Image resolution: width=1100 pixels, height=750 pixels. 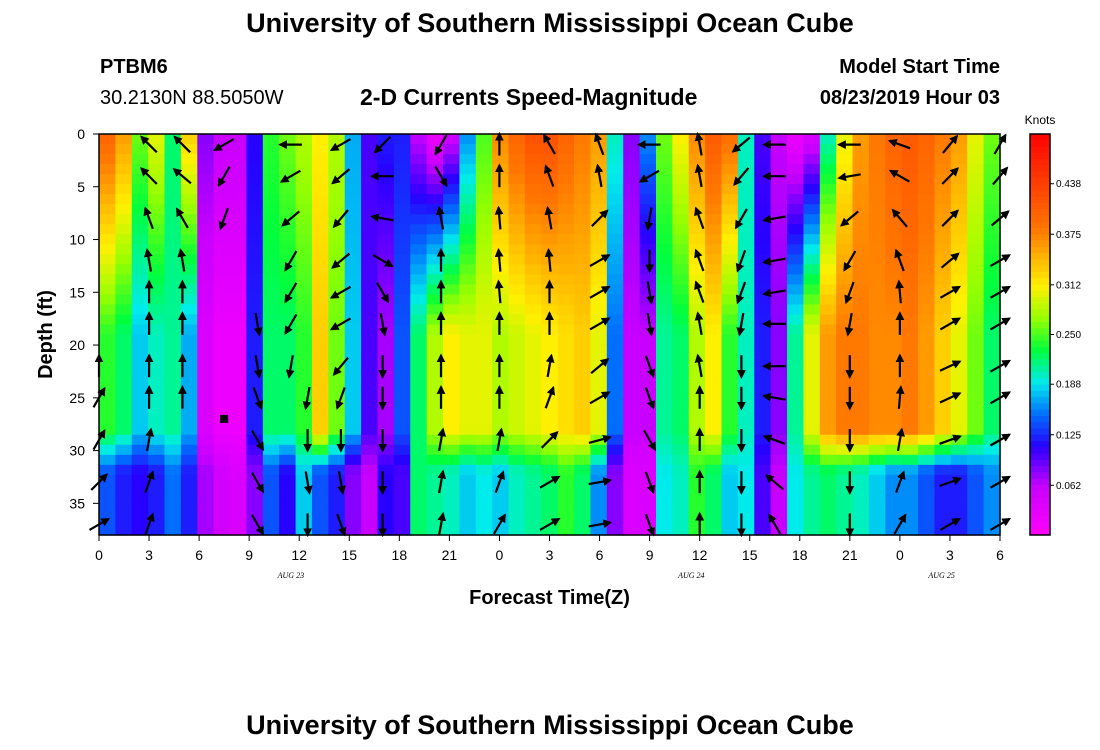 I want to click on y-tick-label: 20, so click(x=77, y=345).